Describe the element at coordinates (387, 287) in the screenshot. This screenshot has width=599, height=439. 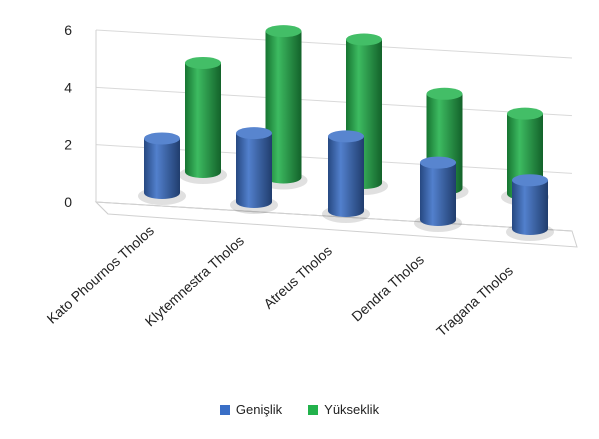
I see `x-tick-label: Dendra Tholos` at that location.